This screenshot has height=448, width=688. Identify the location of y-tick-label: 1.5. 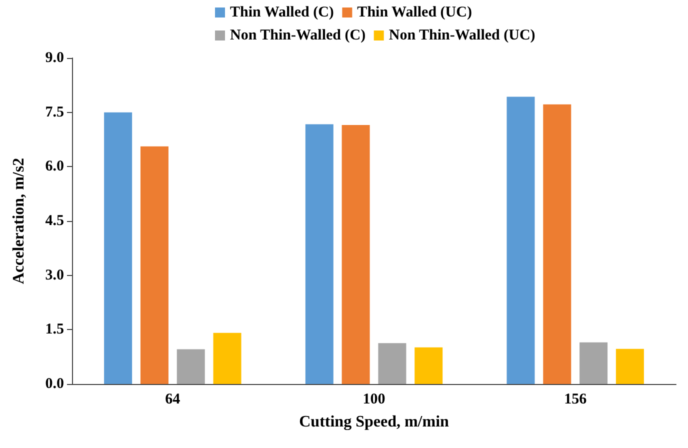
(54, 330).